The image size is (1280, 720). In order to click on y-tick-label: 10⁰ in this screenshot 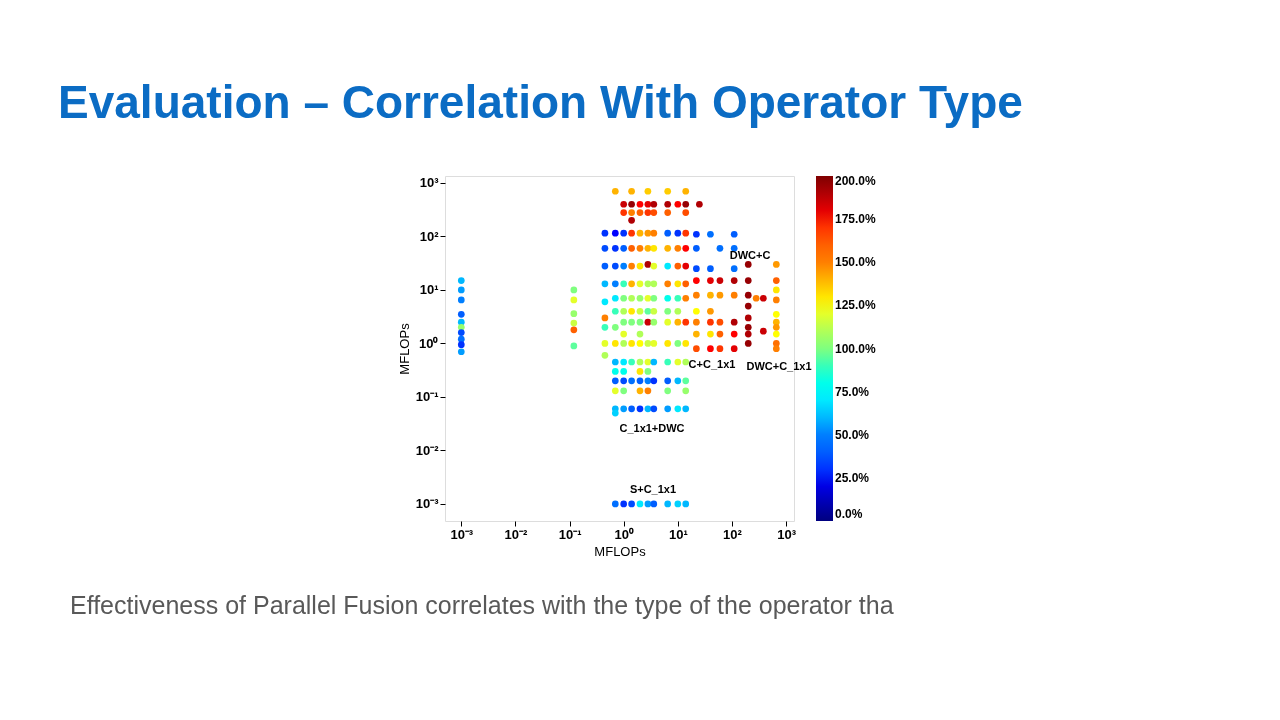, I will do `click(429, 343)`.